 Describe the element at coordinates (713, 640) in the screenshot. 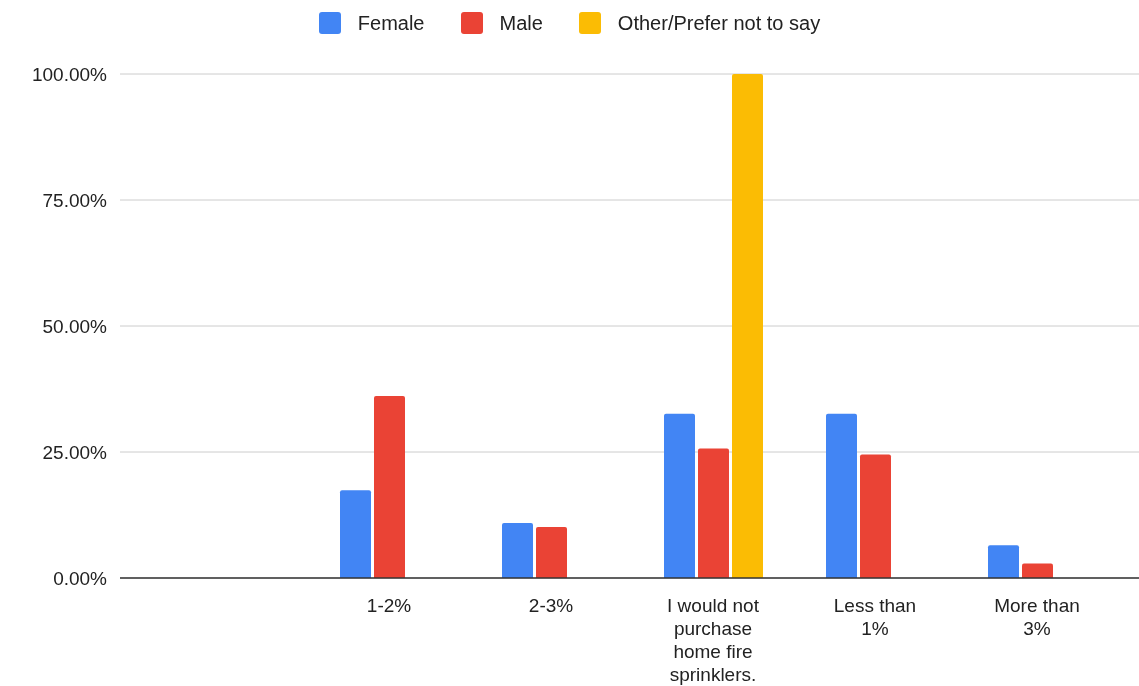

I see `x-tick-label: I would not purchase home fire sprinklers.` at that location.